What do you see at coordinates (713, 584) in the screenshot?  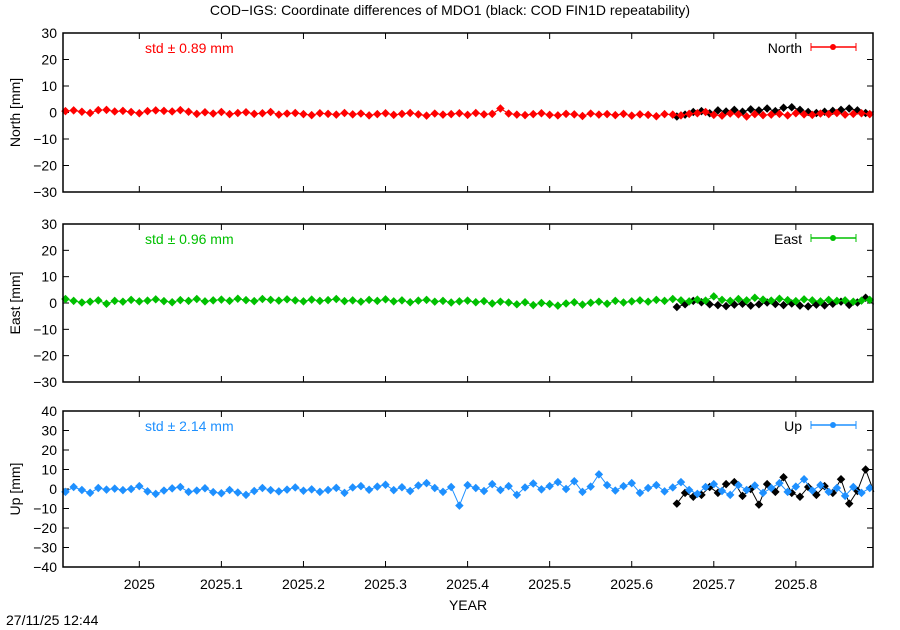 I see `x-tick-label: 2025.7` at bounding box center [713, 584].